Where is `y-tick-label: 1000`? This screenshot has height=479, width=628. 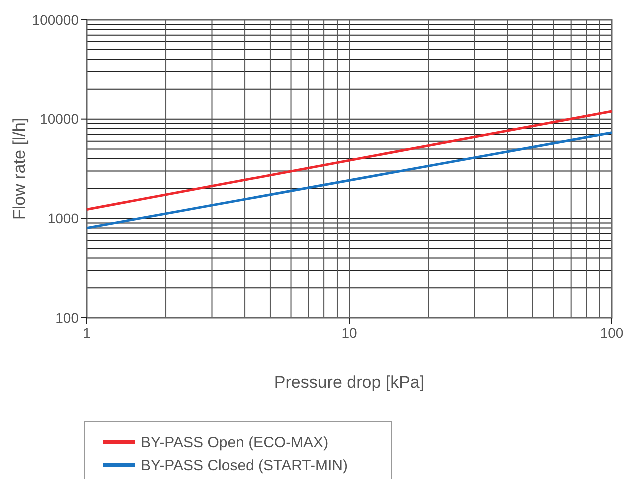
y-tick-label: 1000 is located at coordinates (64, 218).